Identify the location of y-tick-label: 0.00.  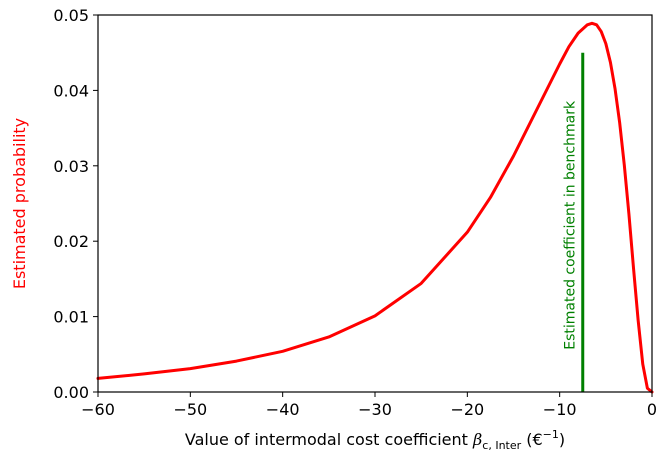
(71, 392).